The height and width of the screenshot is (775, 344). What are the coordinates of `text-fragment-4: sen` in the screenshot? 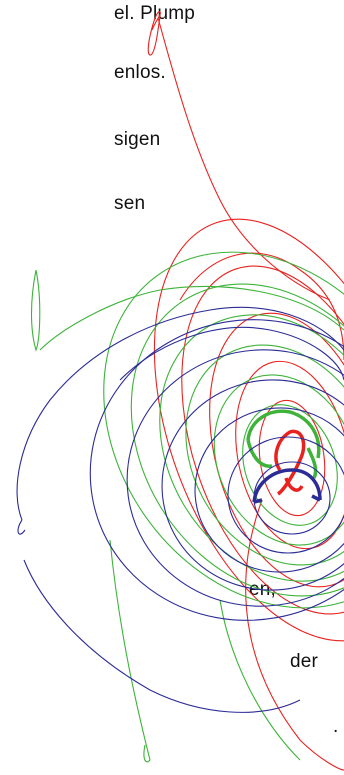 It's located at (130, 203).